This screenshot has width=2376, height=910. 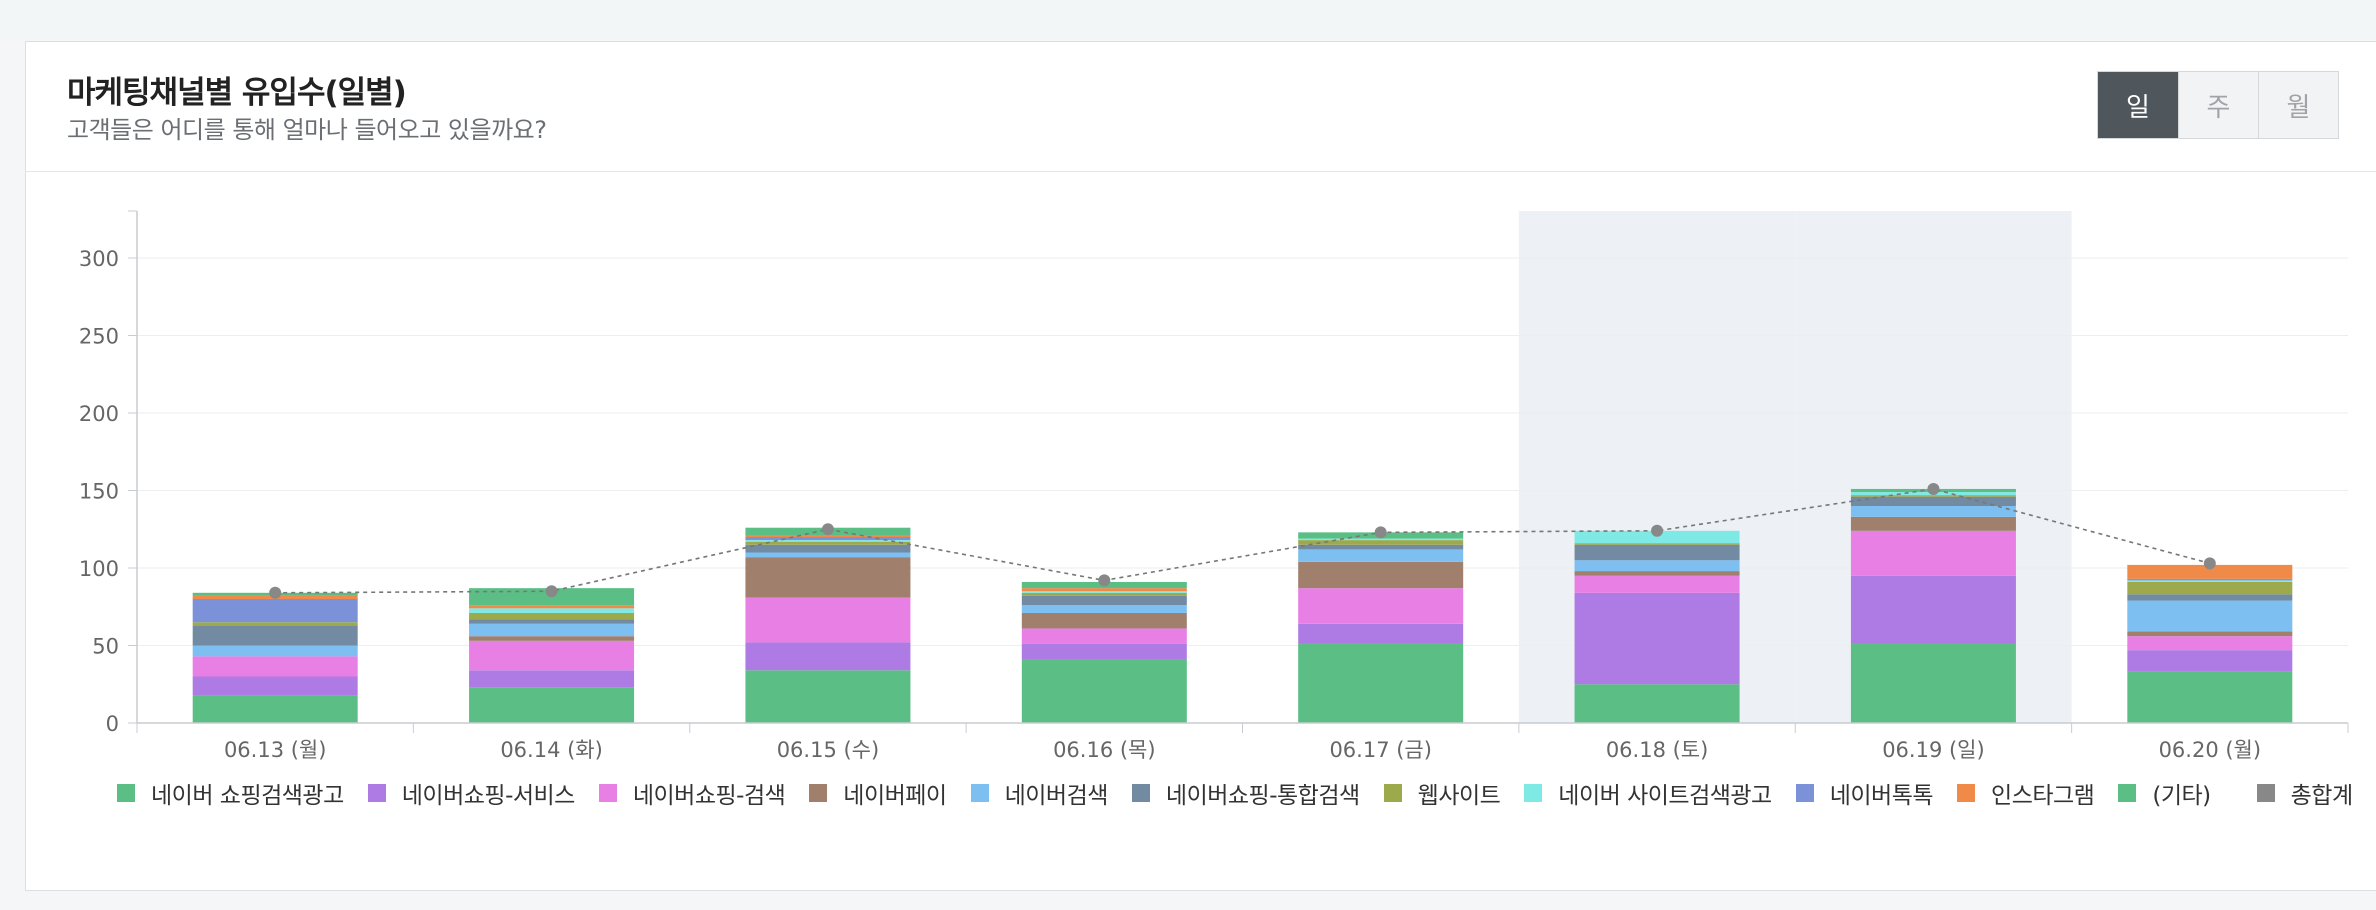 I want to click on legend-label: 네이버쇼핑-검색, so click(x=709, y=796).